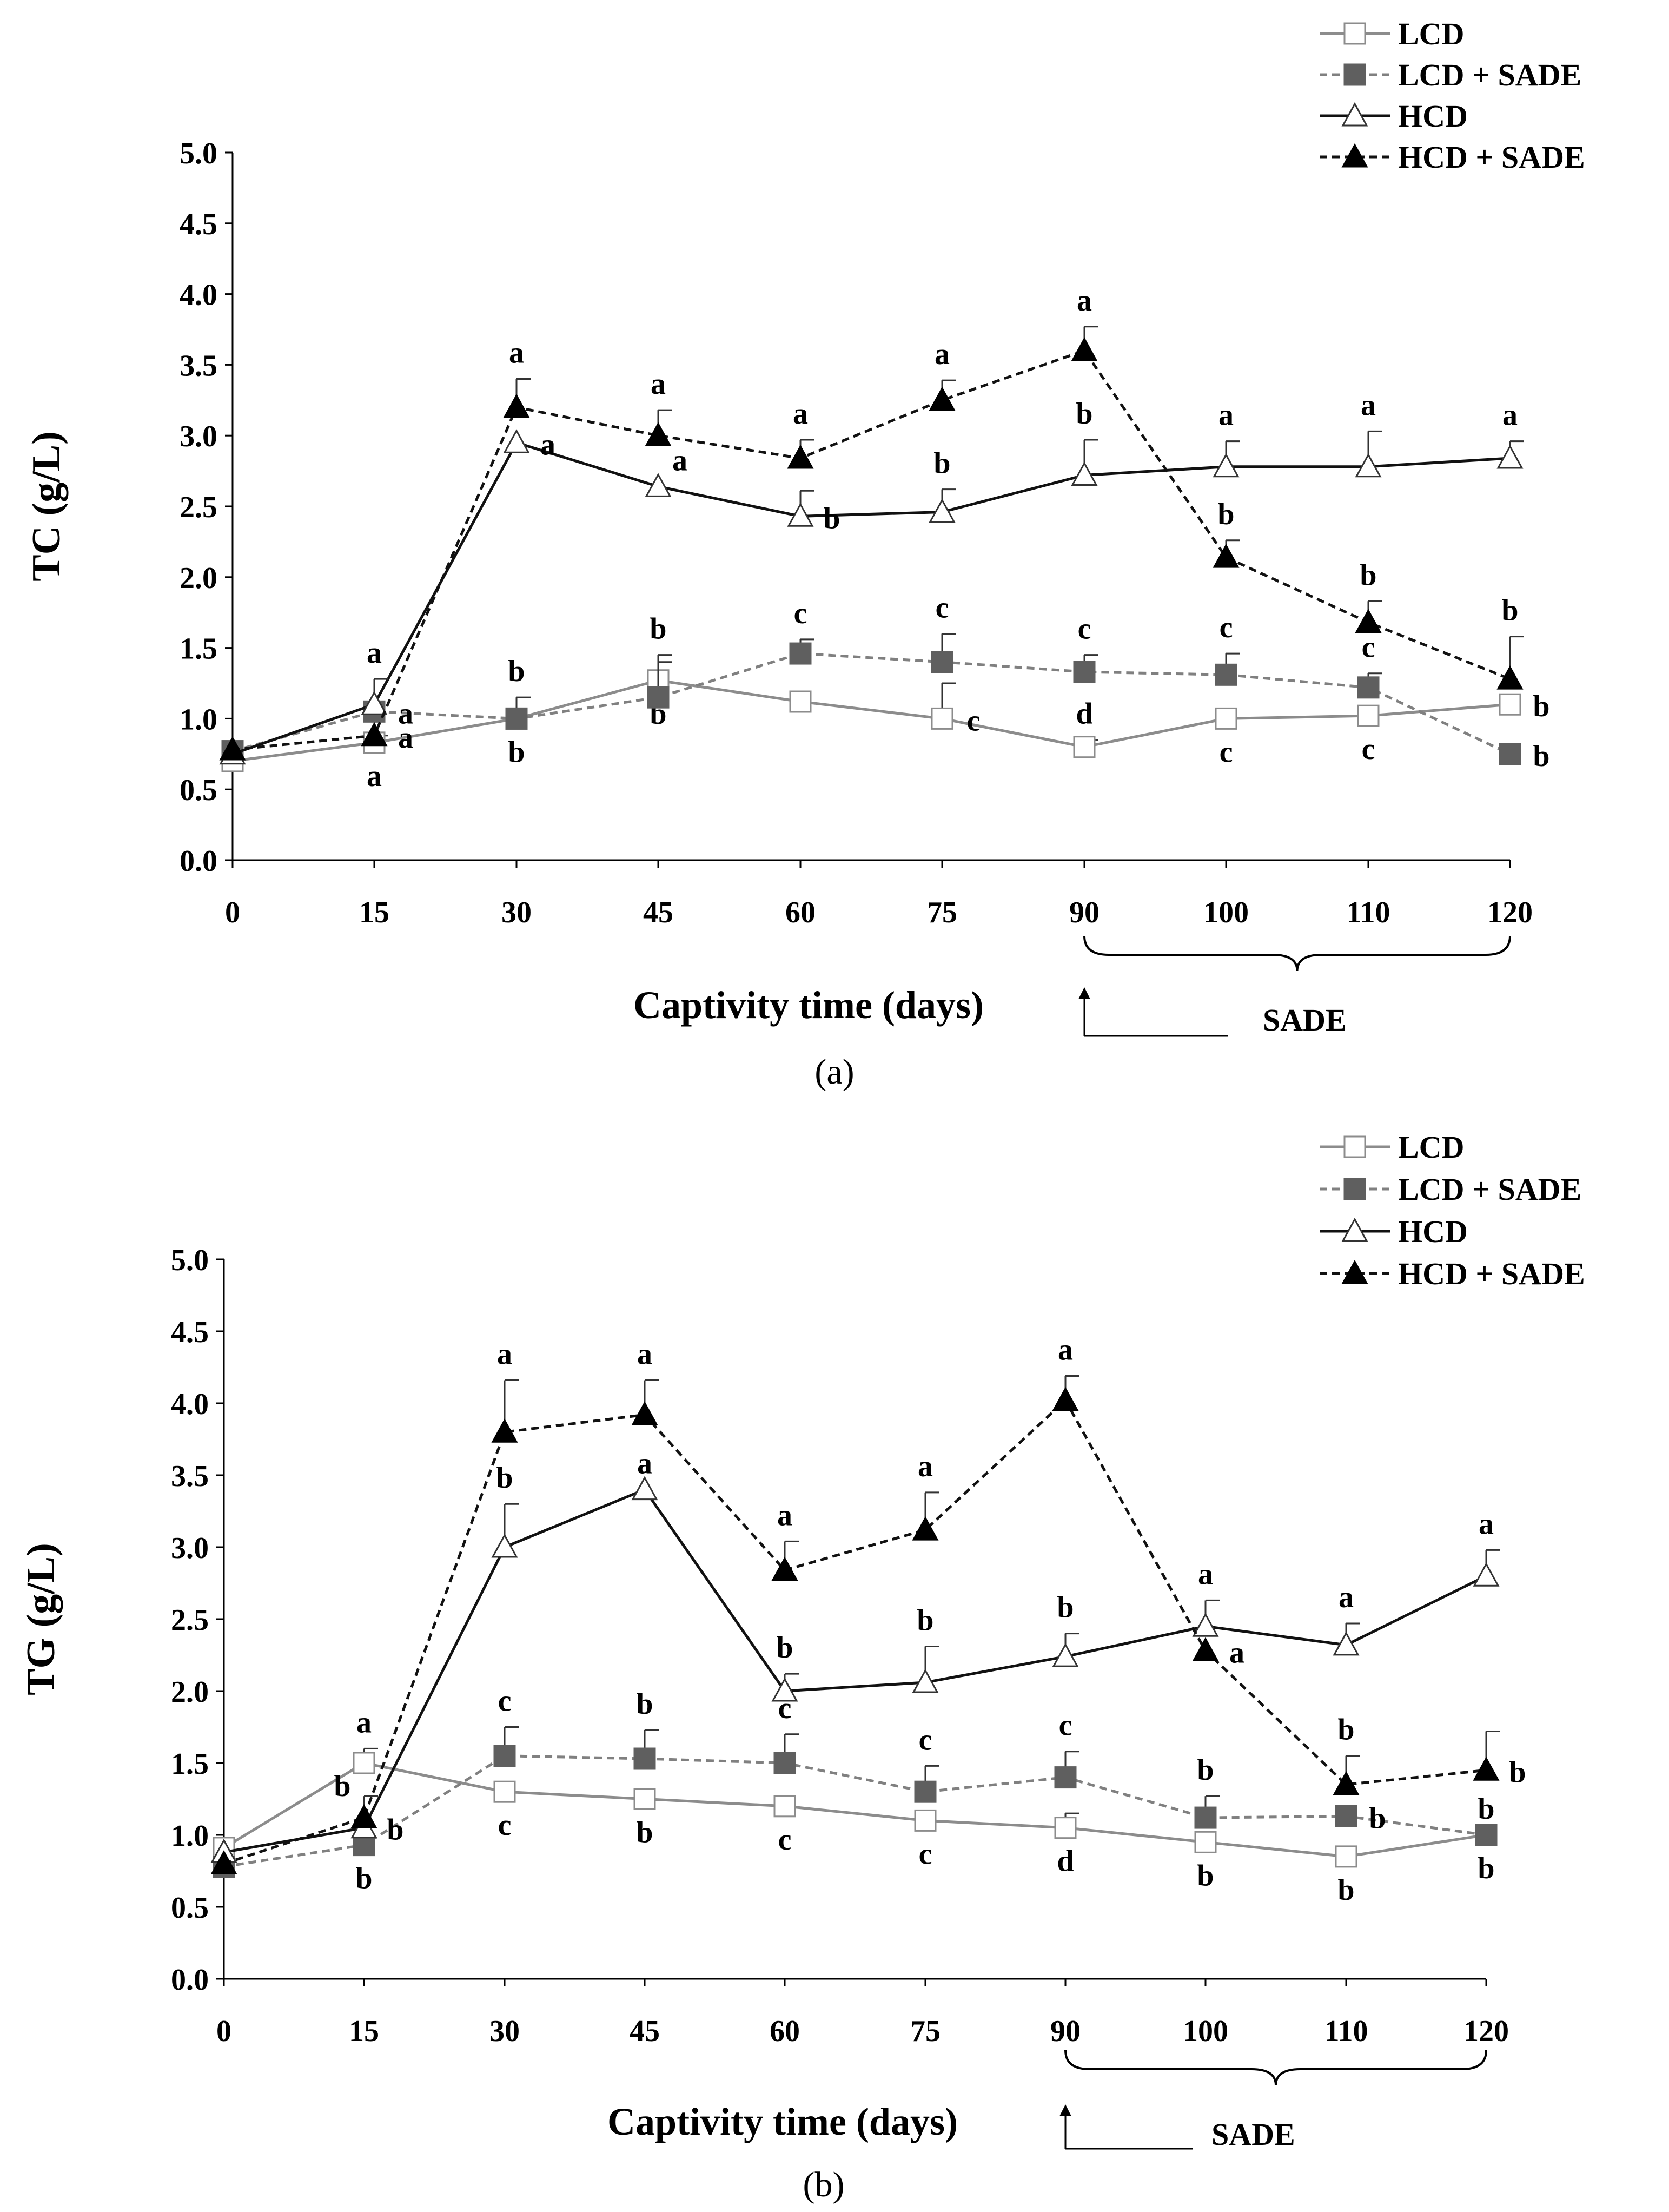 The height and width of the screenshot is (2212, 1669). What do you see at coordinates (1492, 1273) in the screenshot?
I see `legend-label: HCD + SADE` at bounding box center [1492, 1273].